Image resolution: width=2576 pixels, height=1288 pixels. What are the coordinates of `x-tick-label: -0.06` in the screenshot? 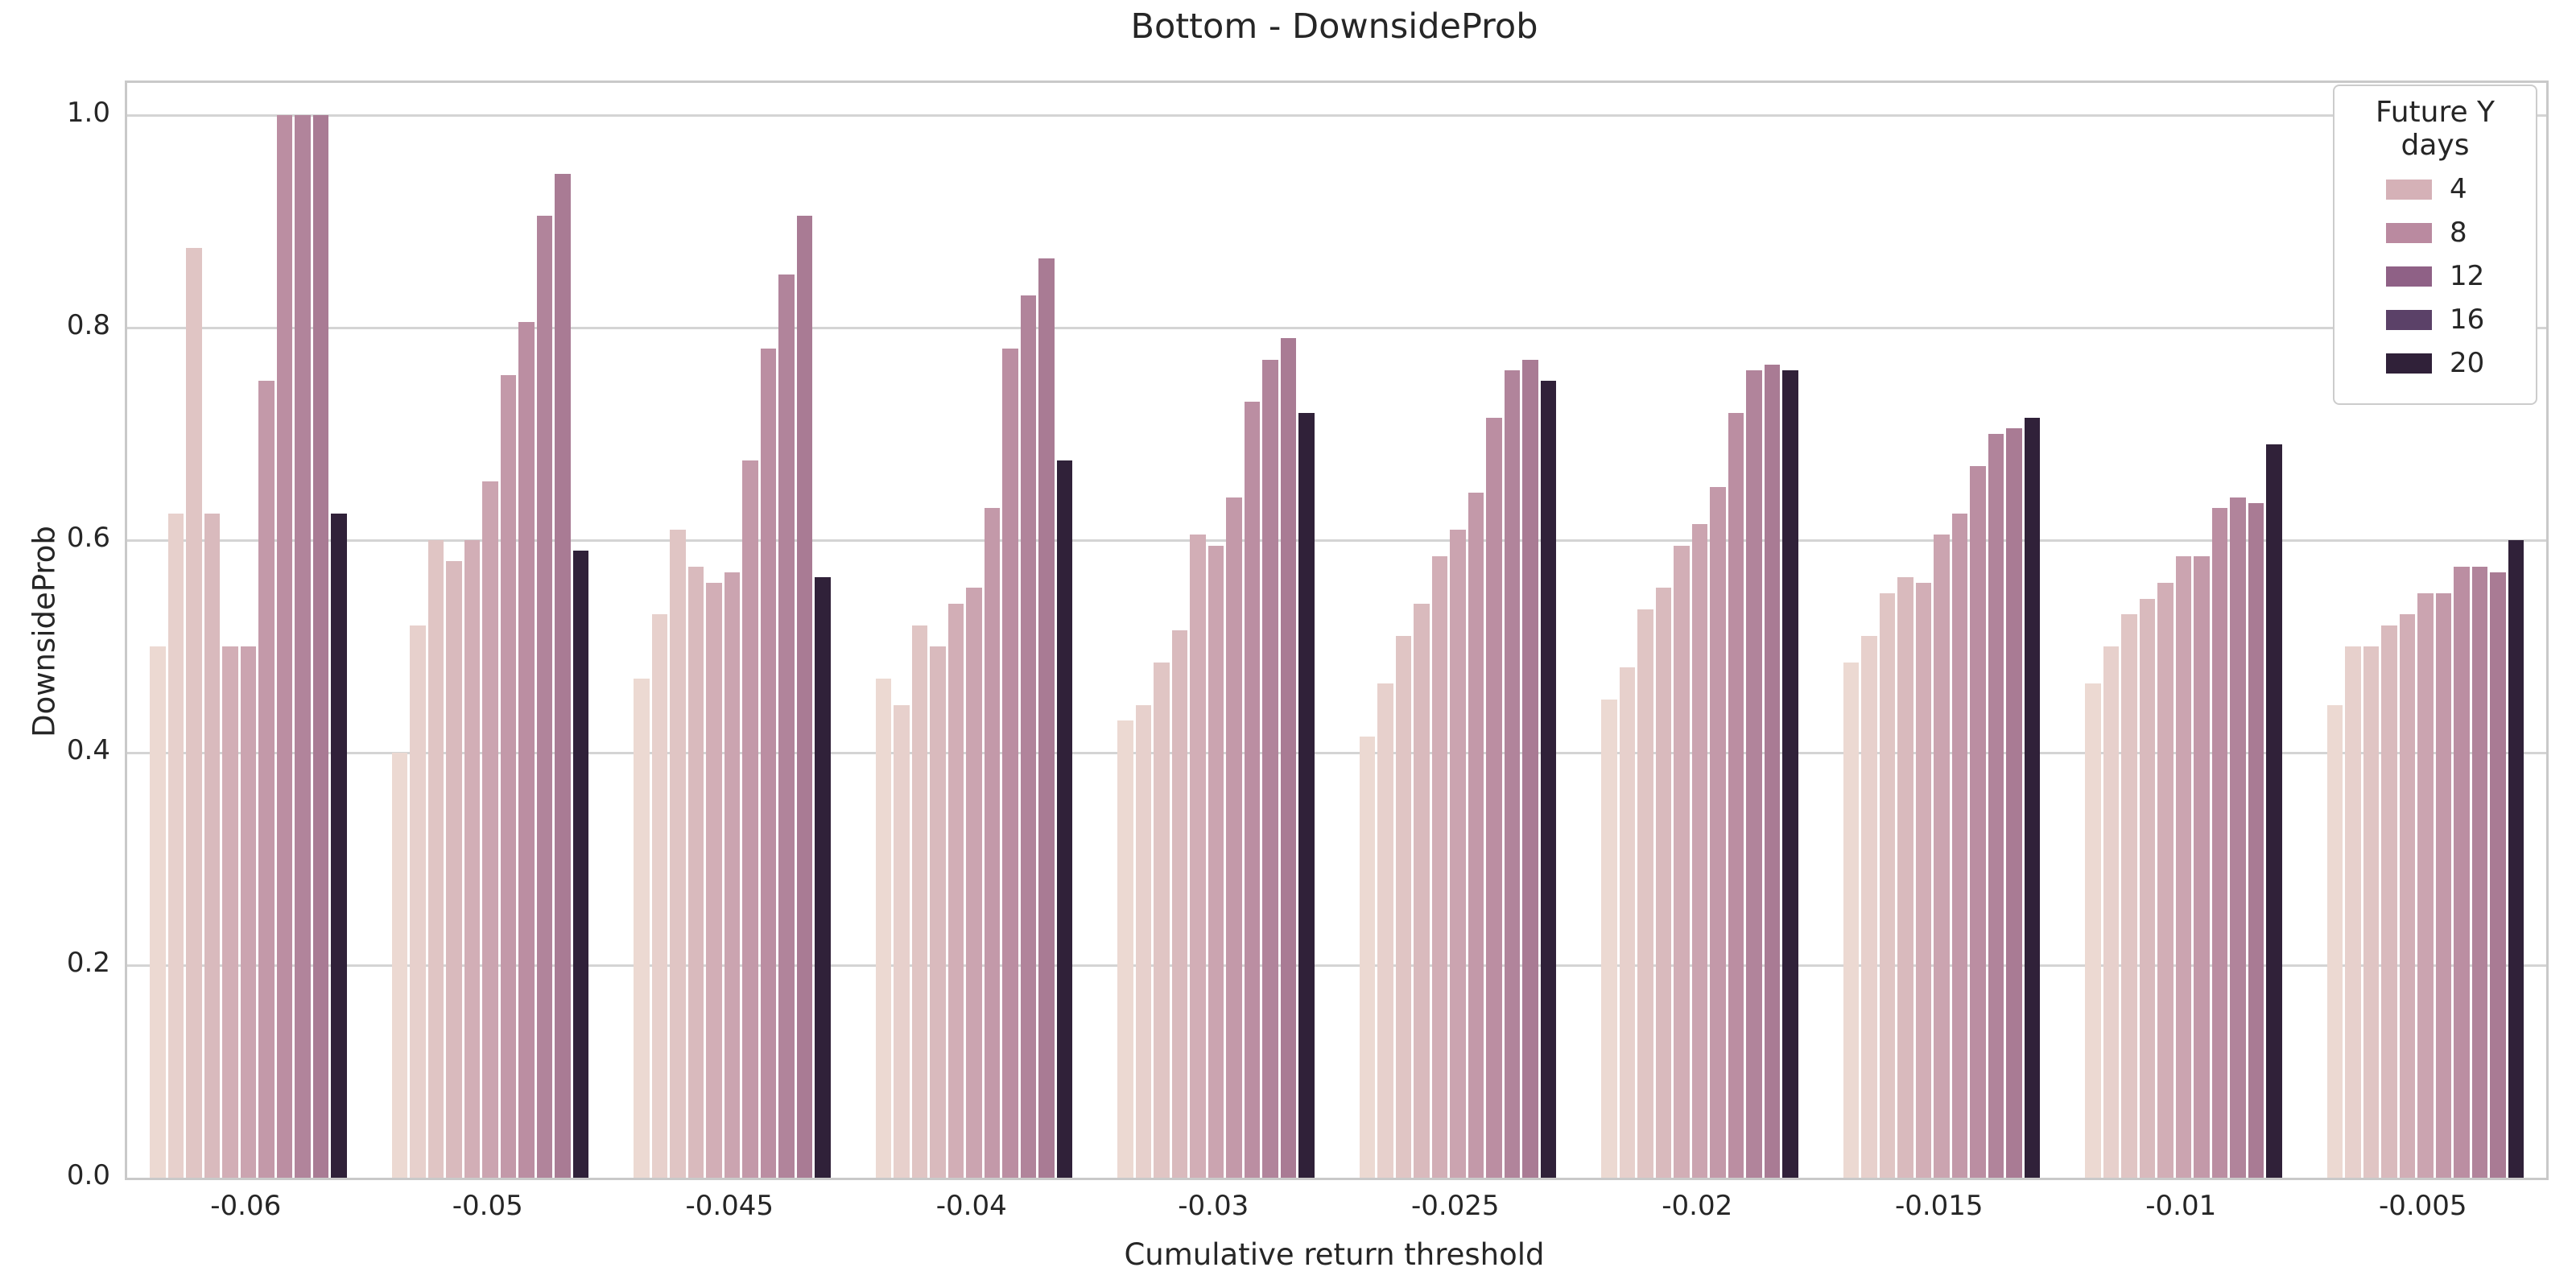 It's located at (246, 1206).